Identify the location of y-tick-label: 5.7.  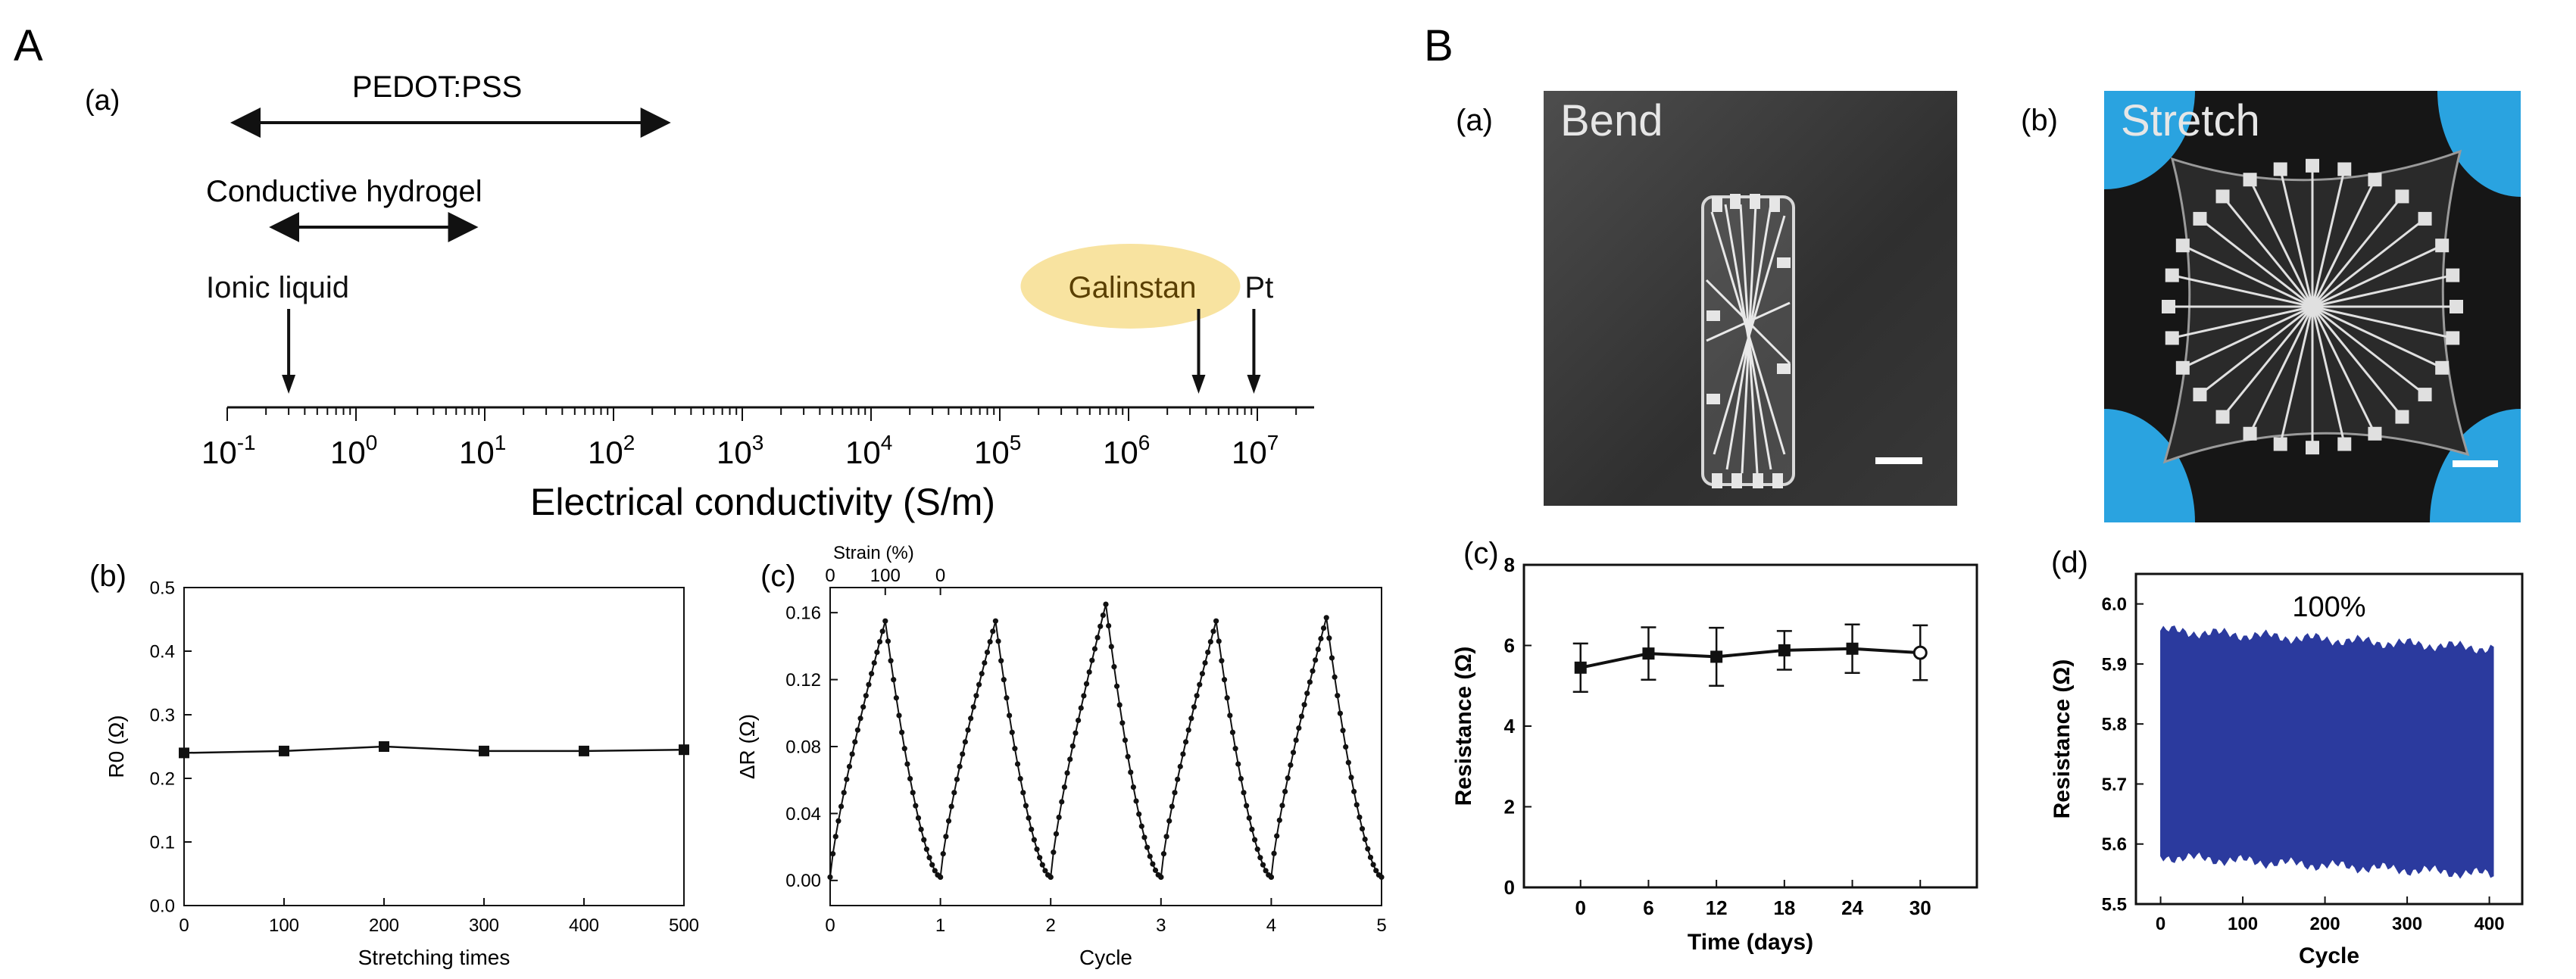
(2114, 785).